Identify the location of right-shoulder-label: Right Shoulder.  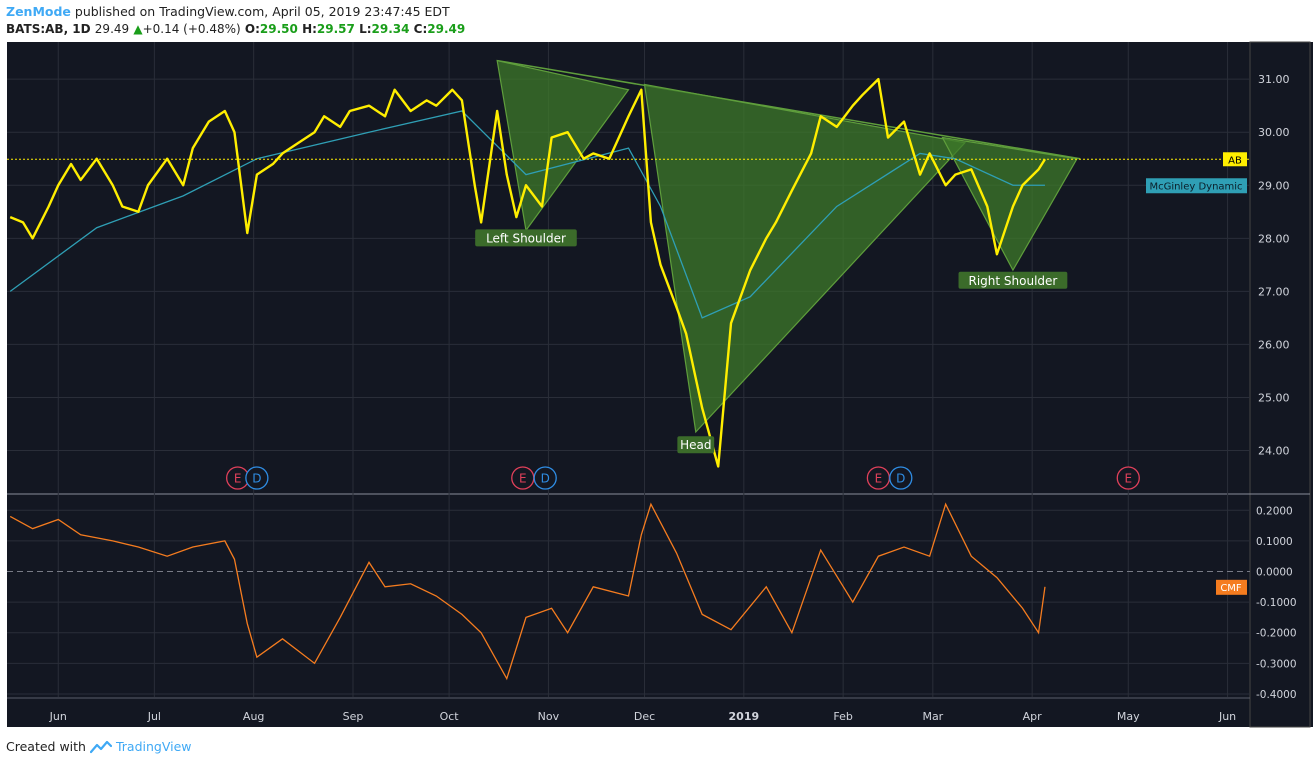
(1013, 281).